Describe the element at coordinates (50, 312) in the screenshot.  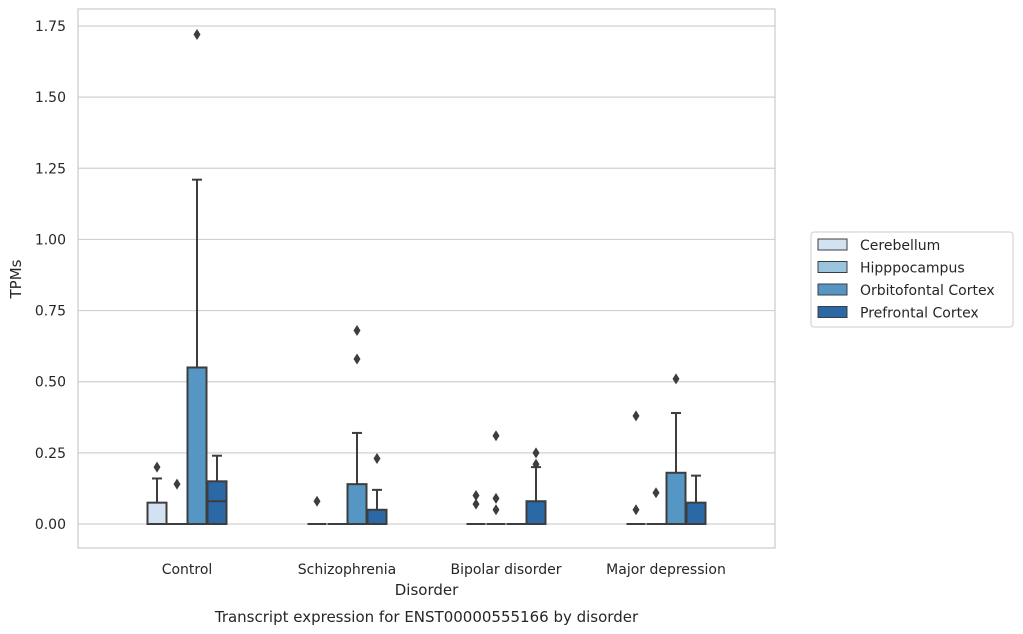
I see `y-tick-label: 0.75` at that location.